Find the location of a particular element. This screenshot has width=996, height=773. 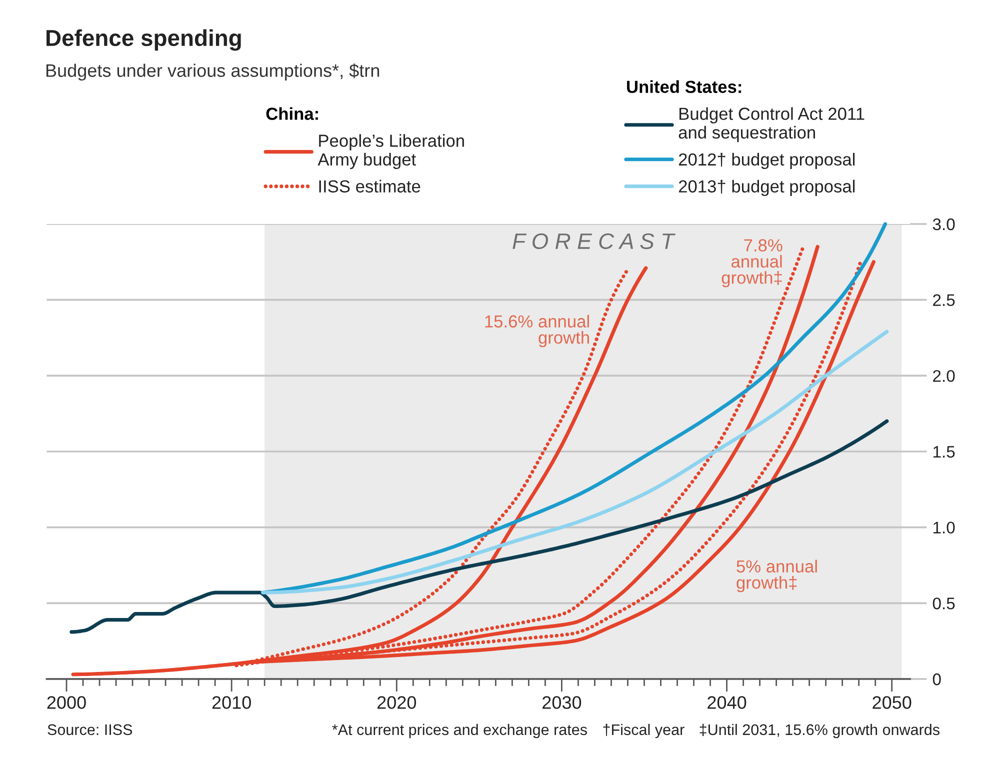

x-tick-label: 2010 is located at coordinates (231, 702).